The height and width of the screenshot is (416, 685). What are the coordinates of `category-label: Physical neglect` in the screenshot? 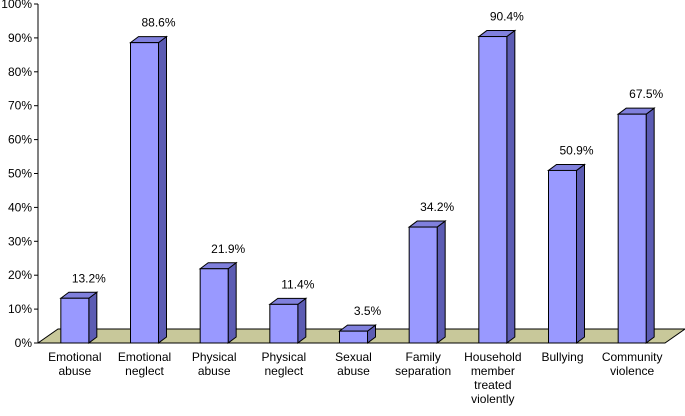 It's located at (283, 364).